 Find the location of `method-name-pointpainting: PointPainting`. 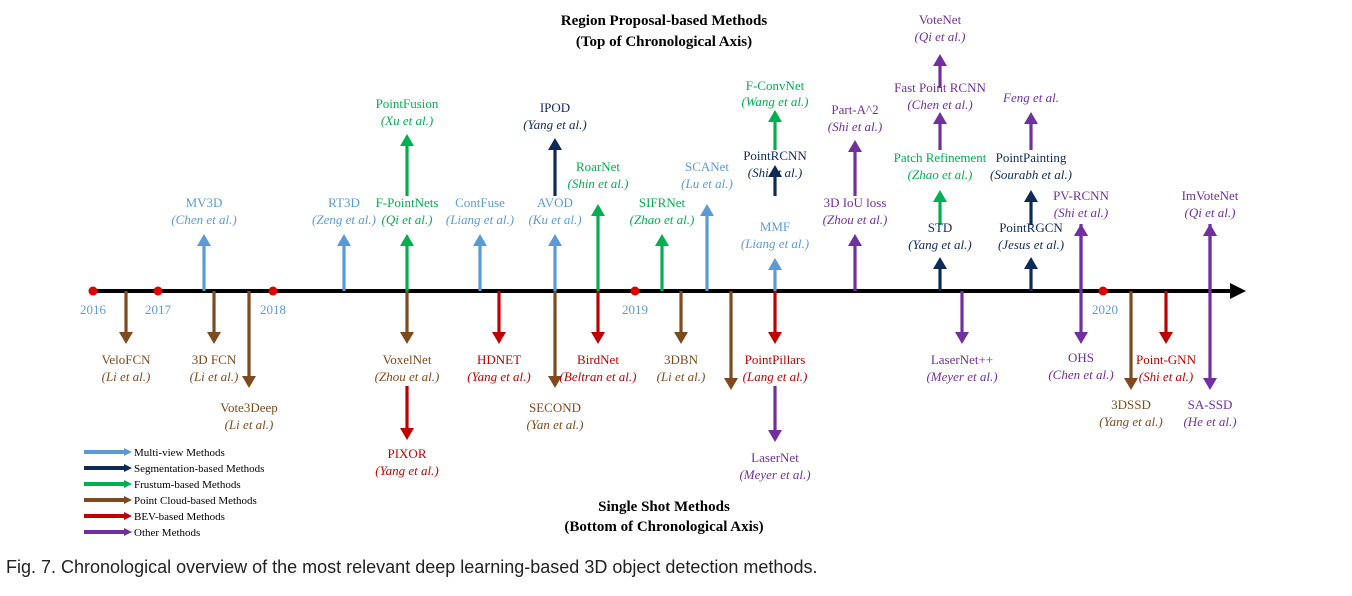

method-name-pointpainting: PointPainting is located at coordinates (1031, 157).